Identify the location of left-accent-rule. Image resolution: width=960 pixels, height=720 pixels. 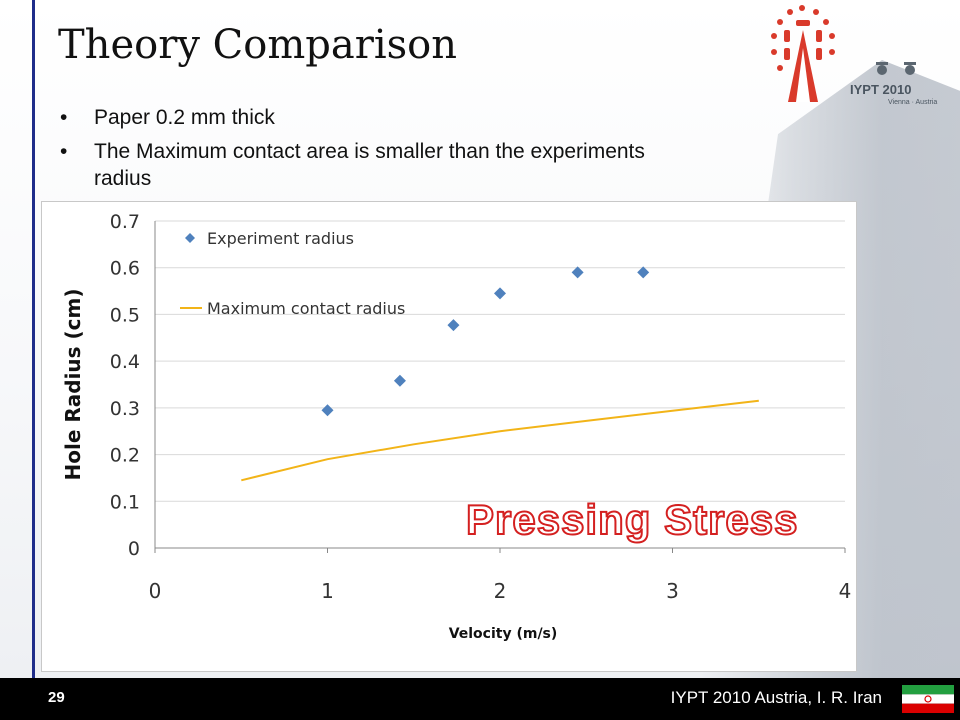
(33, 339).